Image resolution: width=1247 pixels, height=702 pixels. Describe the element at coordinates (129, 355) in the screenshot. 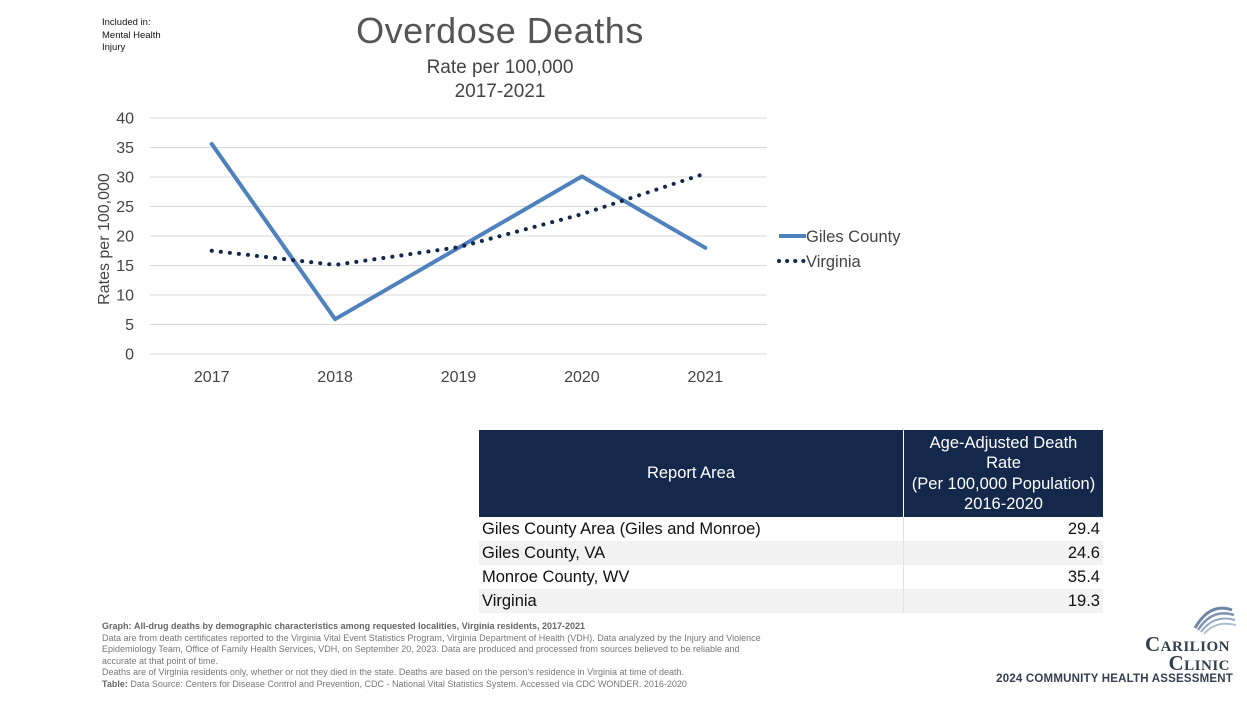

I see `y-tick-label: 0` at that location.